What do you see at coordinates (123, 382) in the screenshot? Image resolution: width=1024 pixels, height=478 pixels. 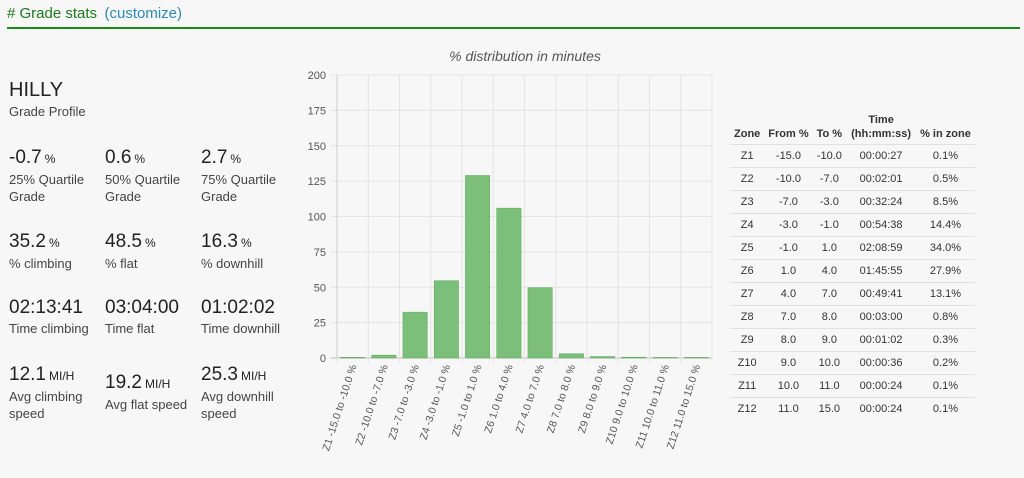 I see `stat-value: 19.2` at bounding box center [123, 382].